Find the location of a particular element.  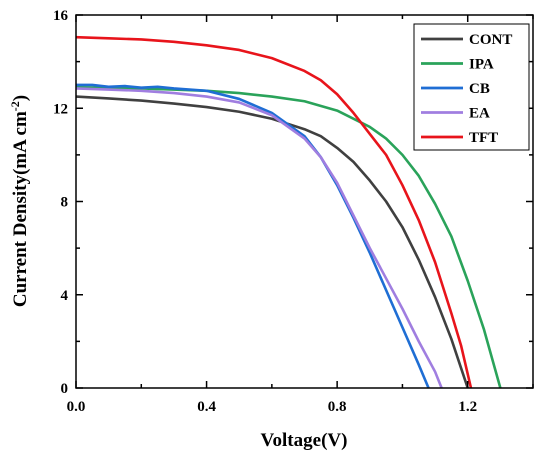

x-tick-label: 0.4 is located at coordinates (206, 407).